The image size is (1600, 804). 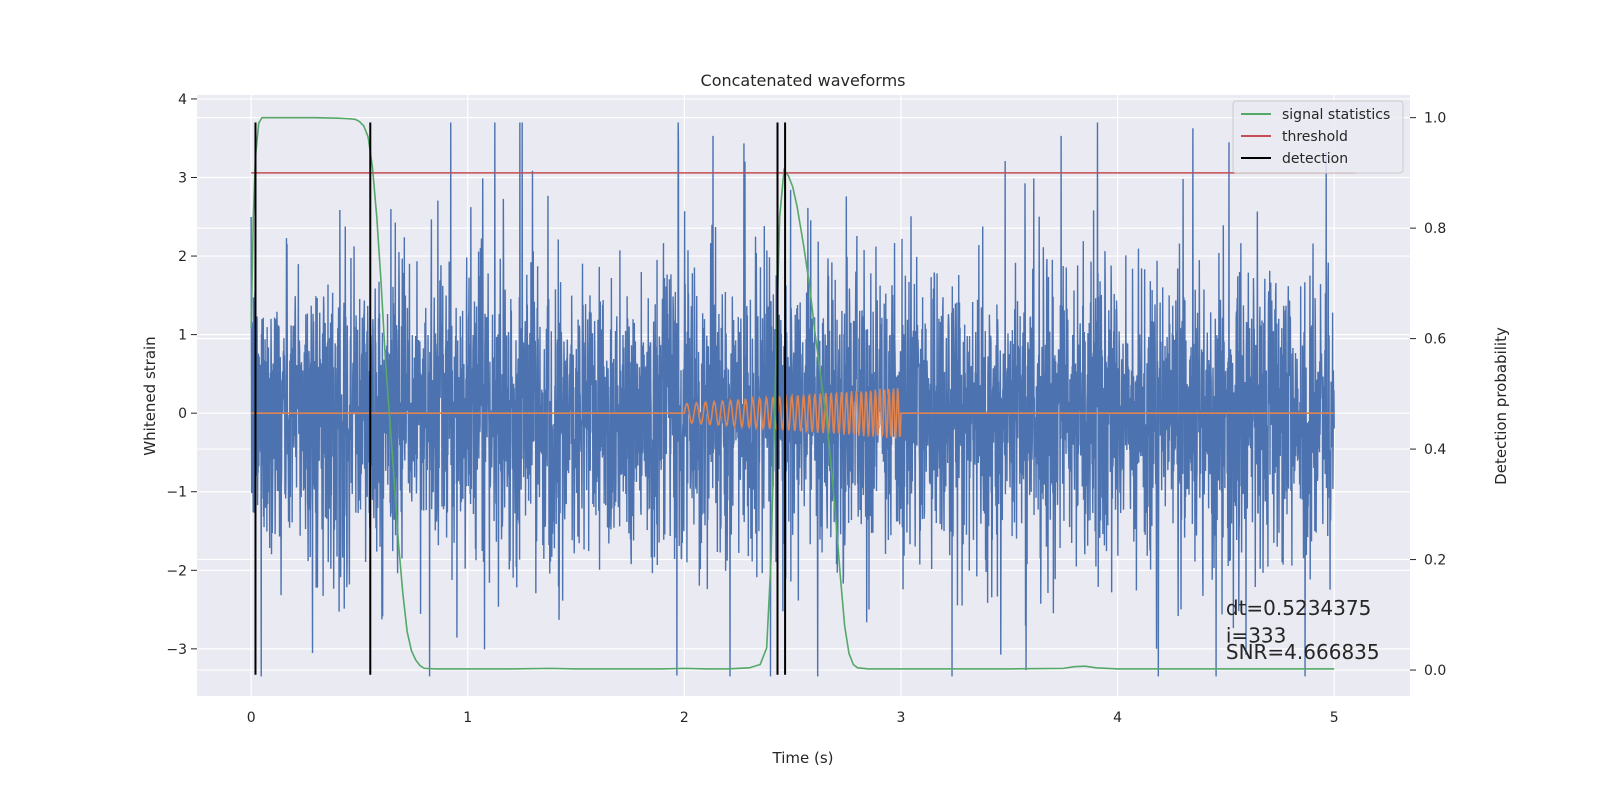 I want to click on legend-label: detection, so click(x=1315, y=159).